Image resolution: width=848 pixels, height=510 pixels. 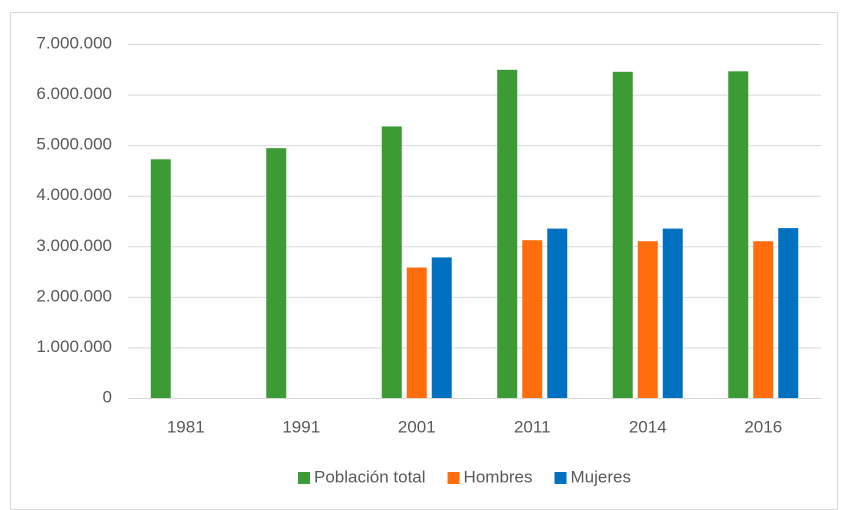 What do you see at coordinates (74, 194) in the screenshot?
I see `y-tick-label: 4.000.000` at bounding box center [74, 194].